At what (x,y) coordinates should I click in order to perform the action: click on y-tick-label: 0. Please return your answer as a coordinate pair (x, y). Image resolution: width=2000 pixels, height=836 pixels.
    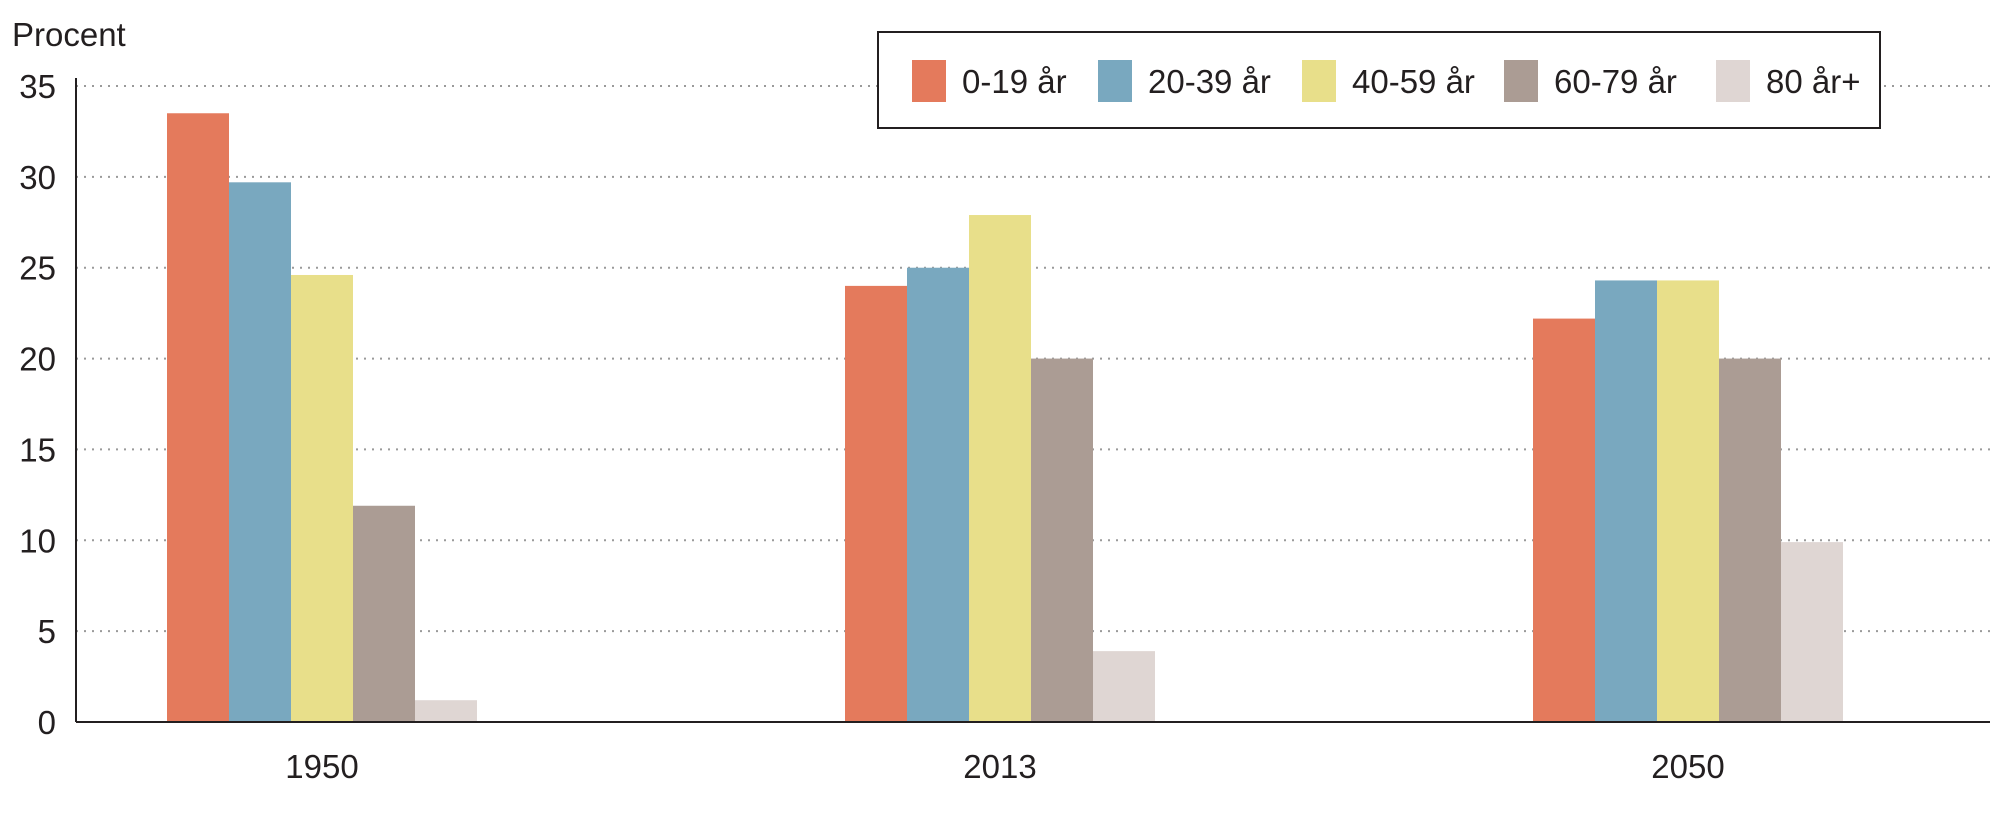
    Looking at the image, I should click on (47, 722).